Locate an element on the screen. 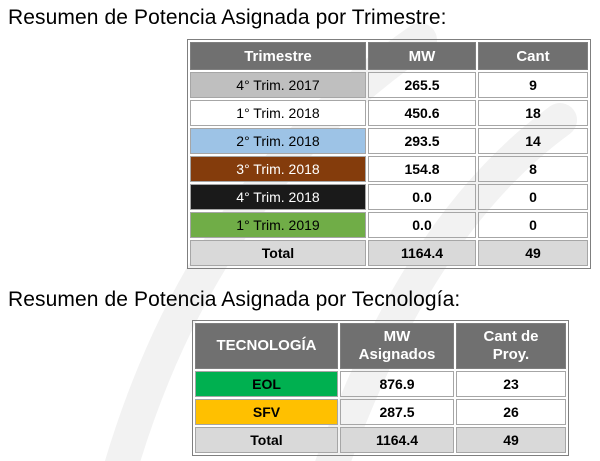 The height and width of the screenshot is (461, 600). table-row: 4° Trim. 2018 0.0 0 is located at coordinates (389, 197).